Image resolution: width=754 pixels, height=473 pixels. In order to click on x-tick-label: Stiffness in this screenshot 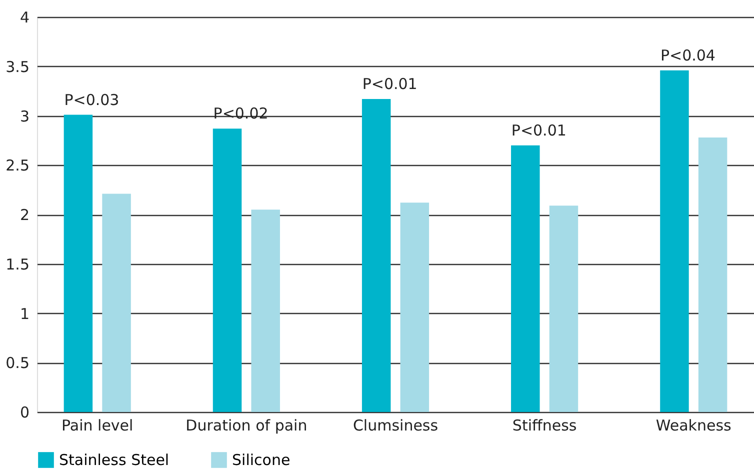, I will do `click(544, 425)`.